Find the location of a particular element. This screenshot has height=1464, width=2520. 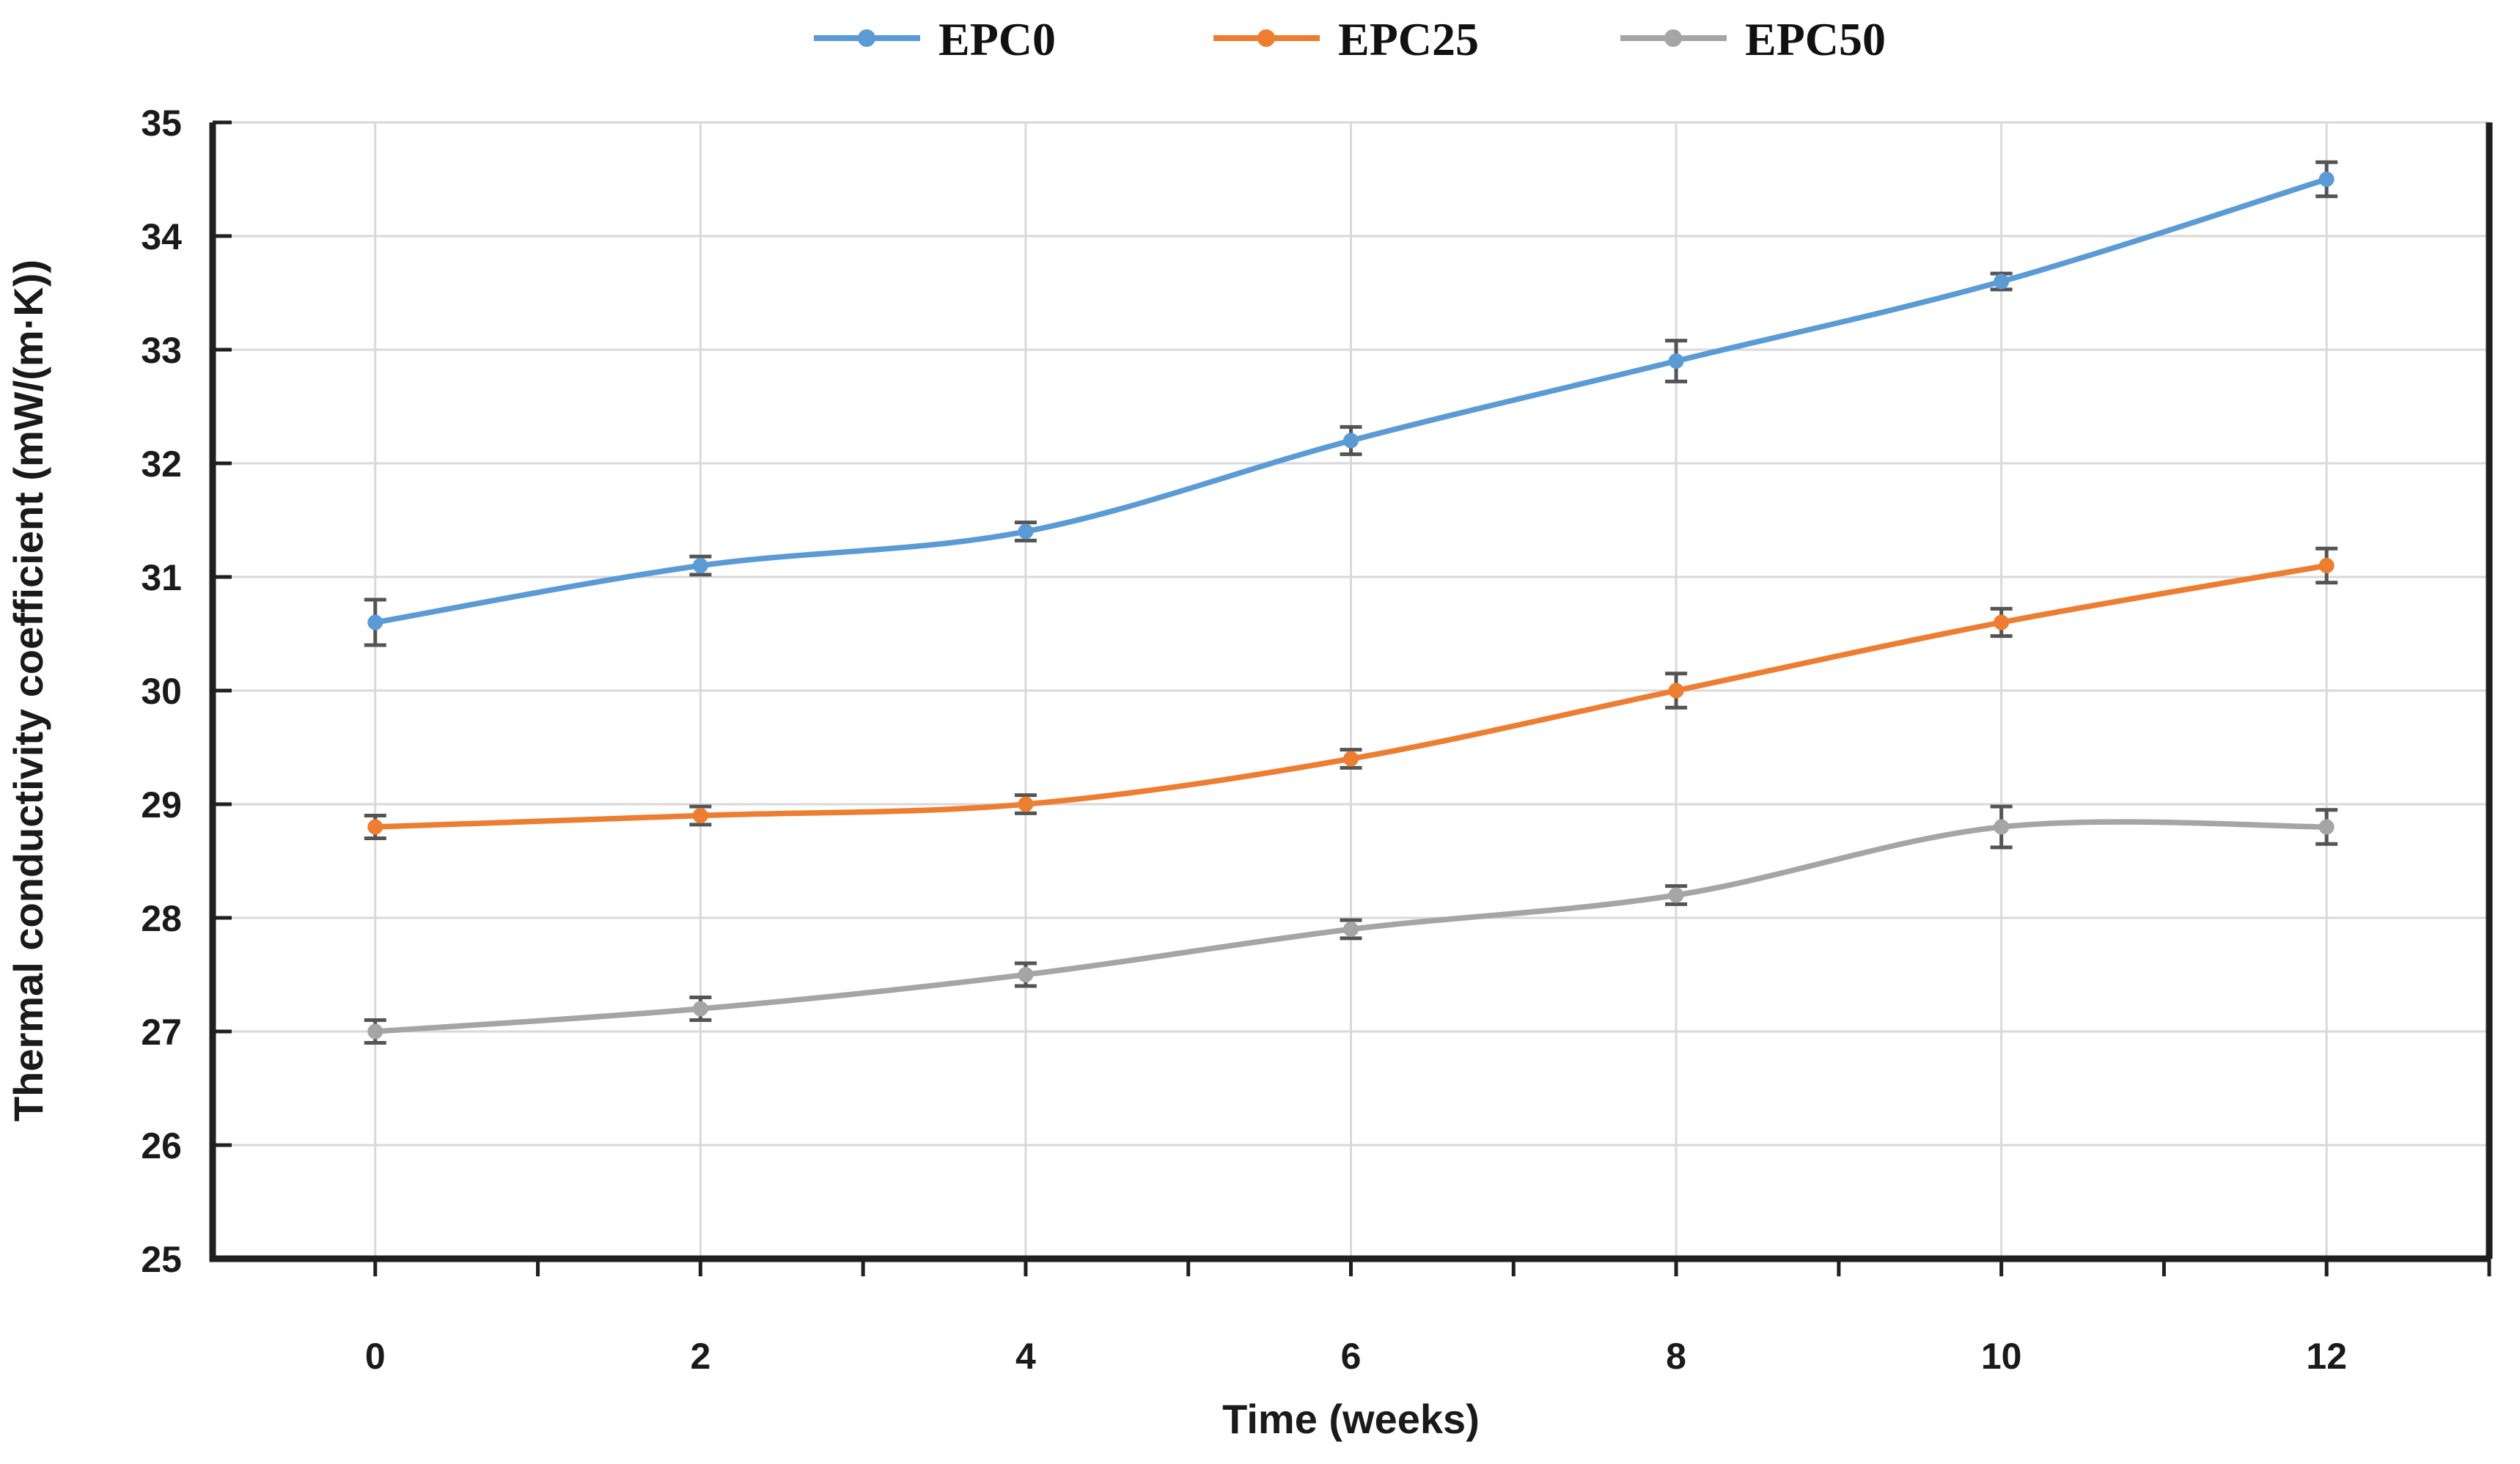

x-axis-title: Time (weeks) is located at coordinates (1351, 1419).